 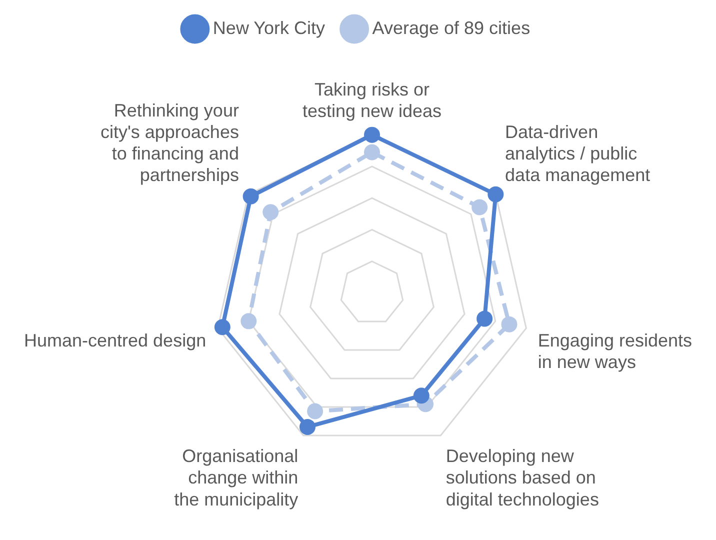 What do you see at coordinates (115, 340) in the screenshot?
I see `spoke-label: Human-centred design` at bounding box center [115, 340].